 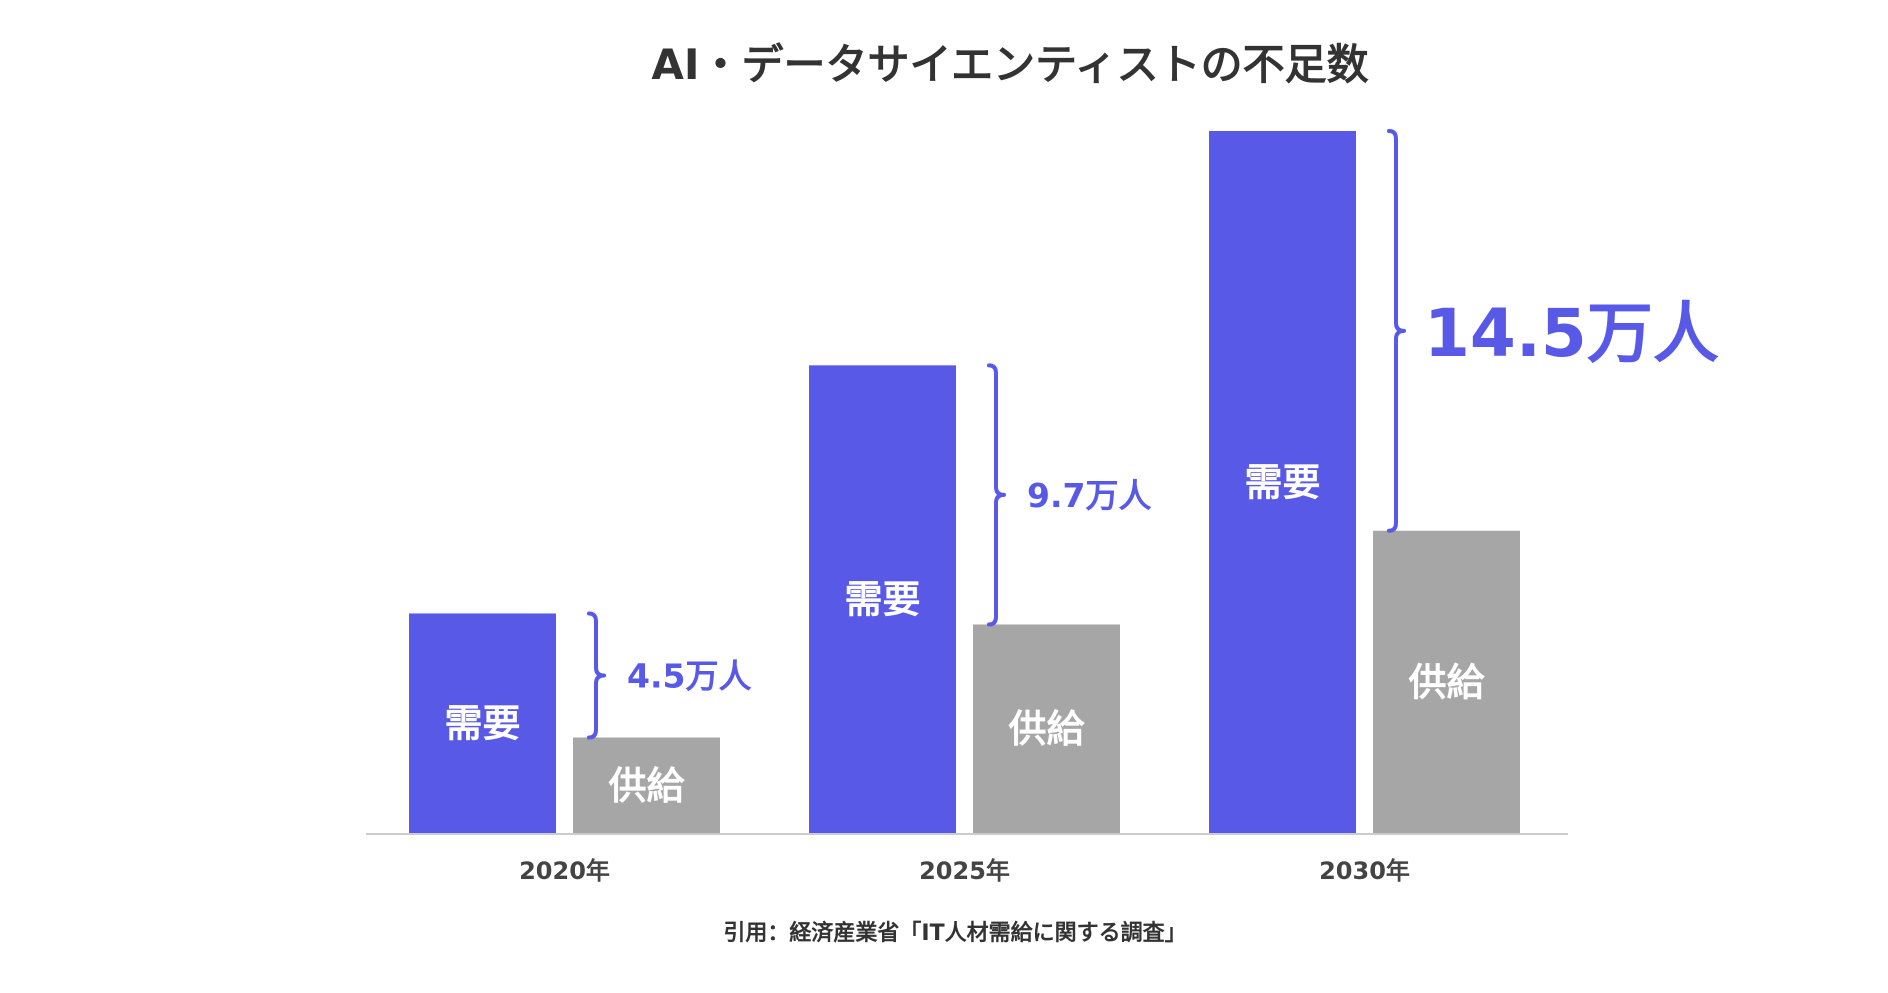 What do you see at coordinates (564, 871) in the screenshot?
I see `x-tick-label-1: 2020年` at bounding box center [564, 871].